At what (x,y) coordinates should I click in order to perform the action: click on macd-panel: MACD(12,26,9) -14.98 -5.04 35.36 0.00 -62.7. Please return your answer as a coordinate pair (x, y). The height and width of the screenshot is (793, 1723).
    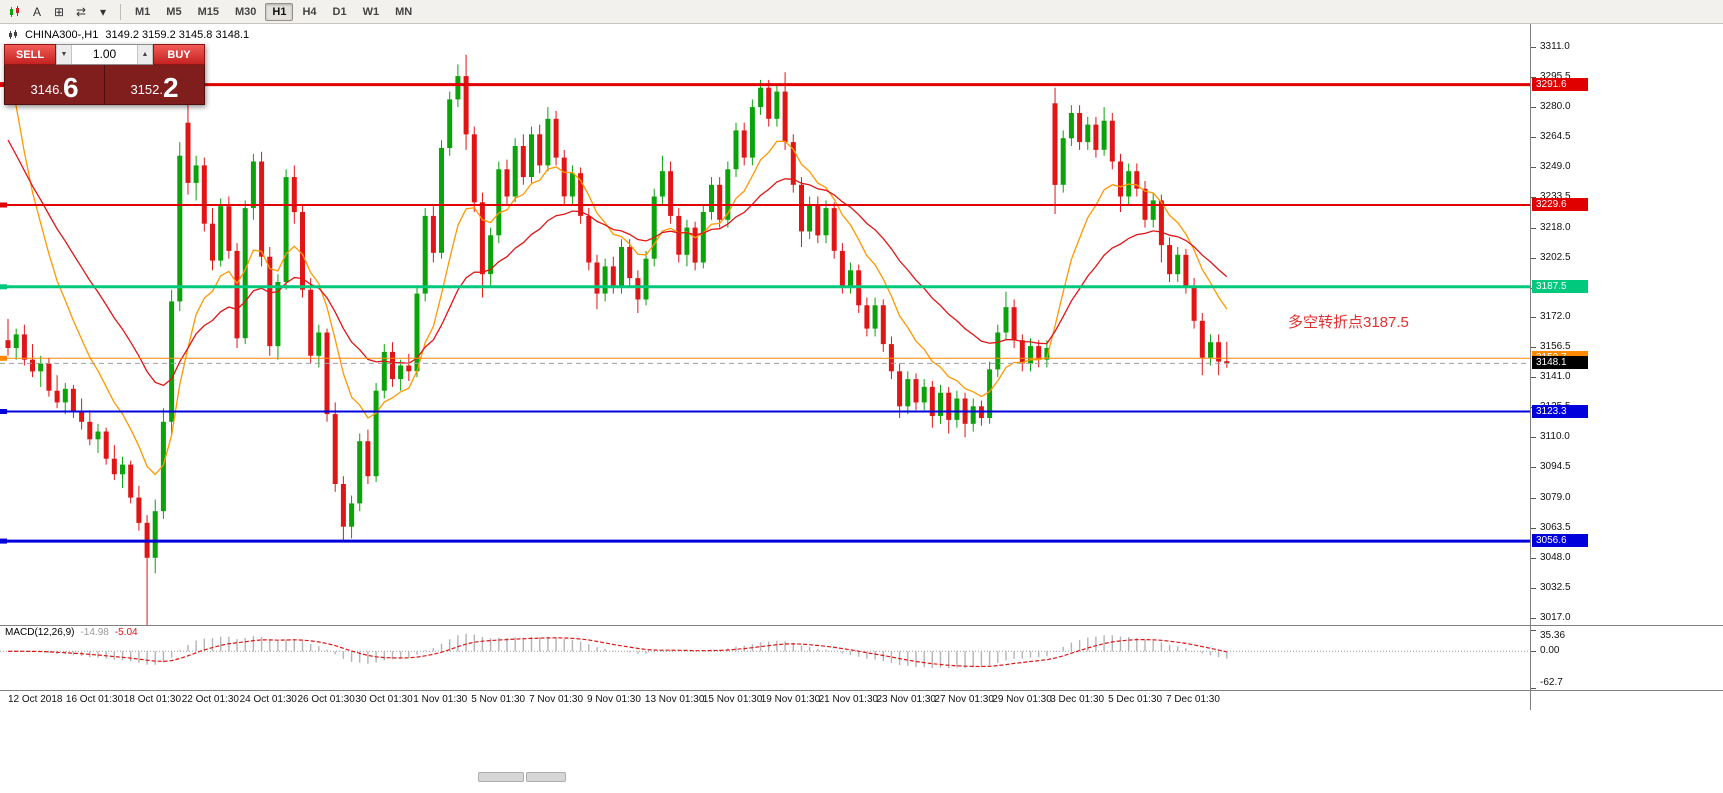
    Looking at the image, I should click on (861, 658).